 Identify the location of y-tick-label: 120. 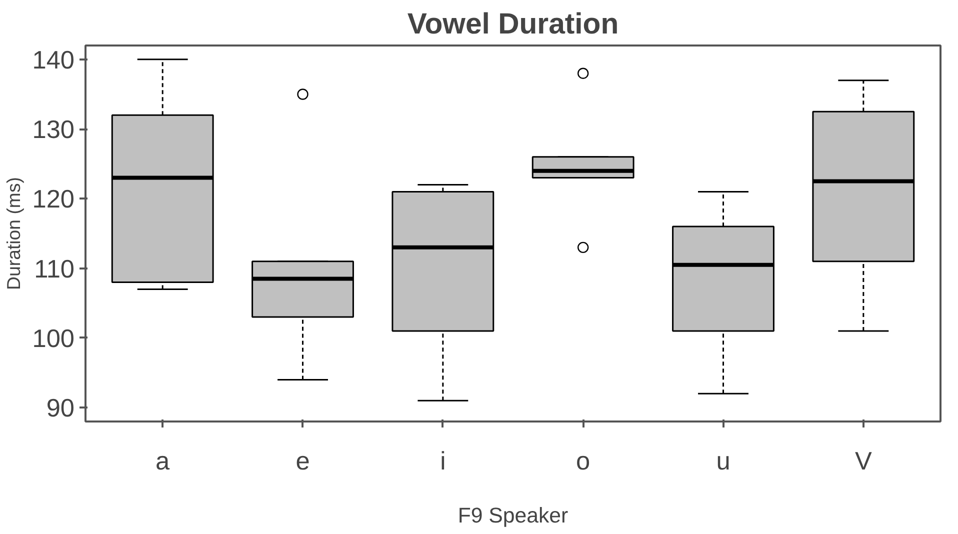
(53, 200).